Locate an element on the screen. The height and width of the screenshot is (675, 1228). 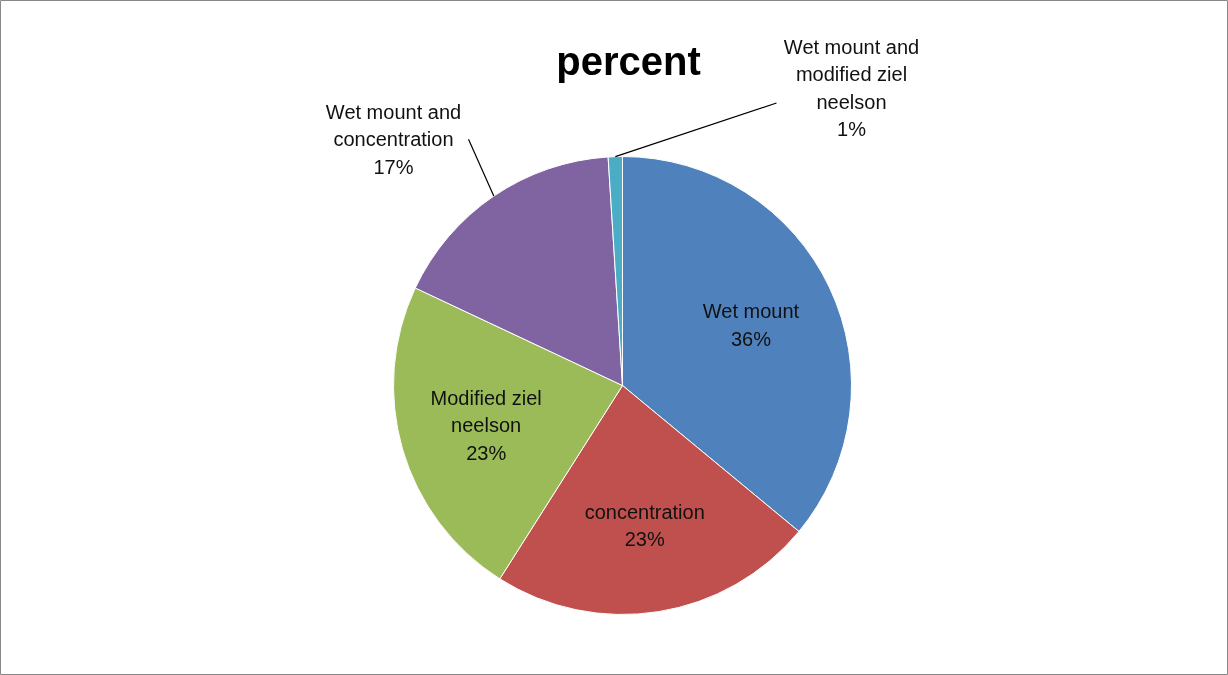
slice-label: Wet mount and concentration is located at coordinates (393, 125).